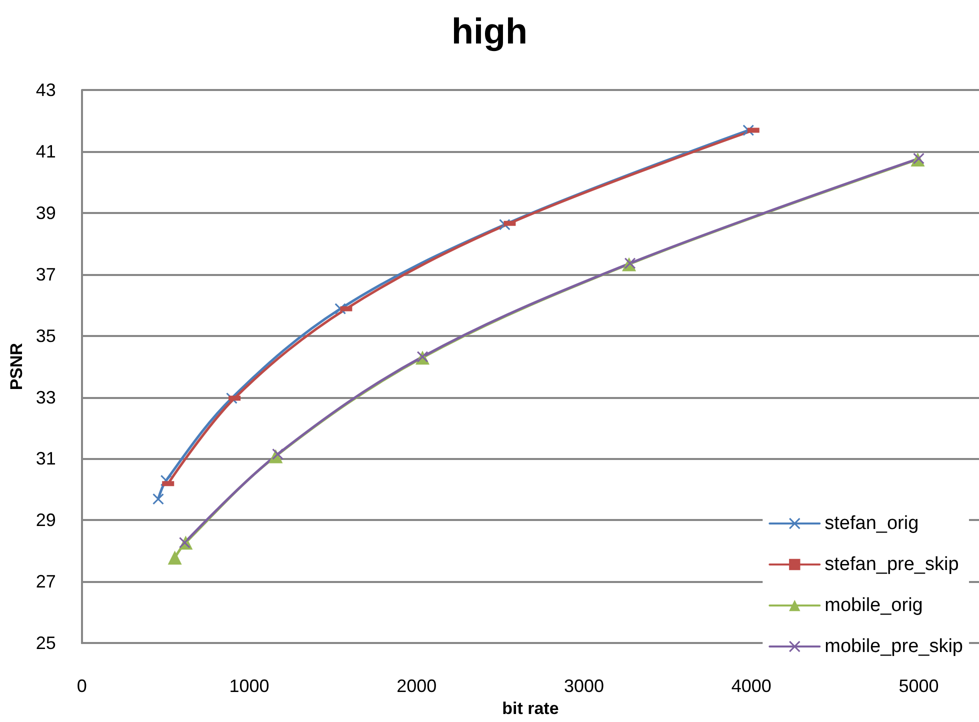 This screenshot has width=979, height=722. I want to click on y-tick-label: 27, so click(46, 582).